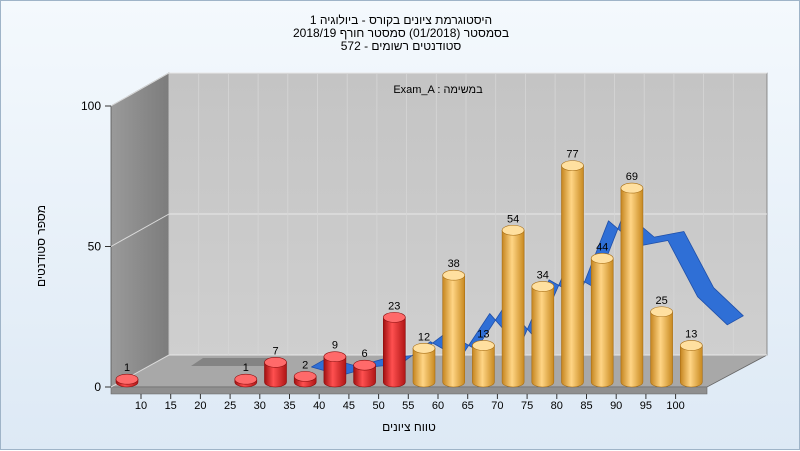 This screenshot has height=451, width=800. I want to click on x-tick-label: 95, so click(646, 406).